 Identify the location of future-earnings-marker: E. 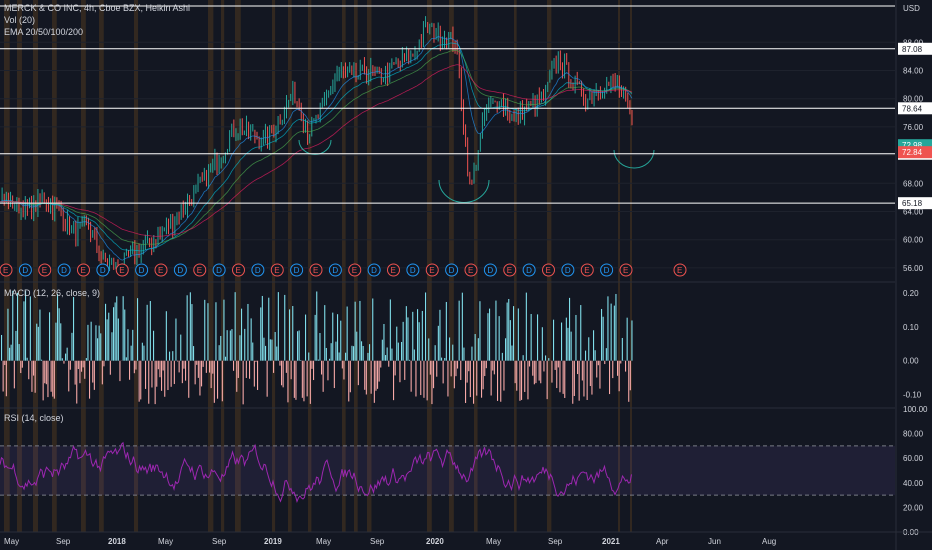
(680, 270).